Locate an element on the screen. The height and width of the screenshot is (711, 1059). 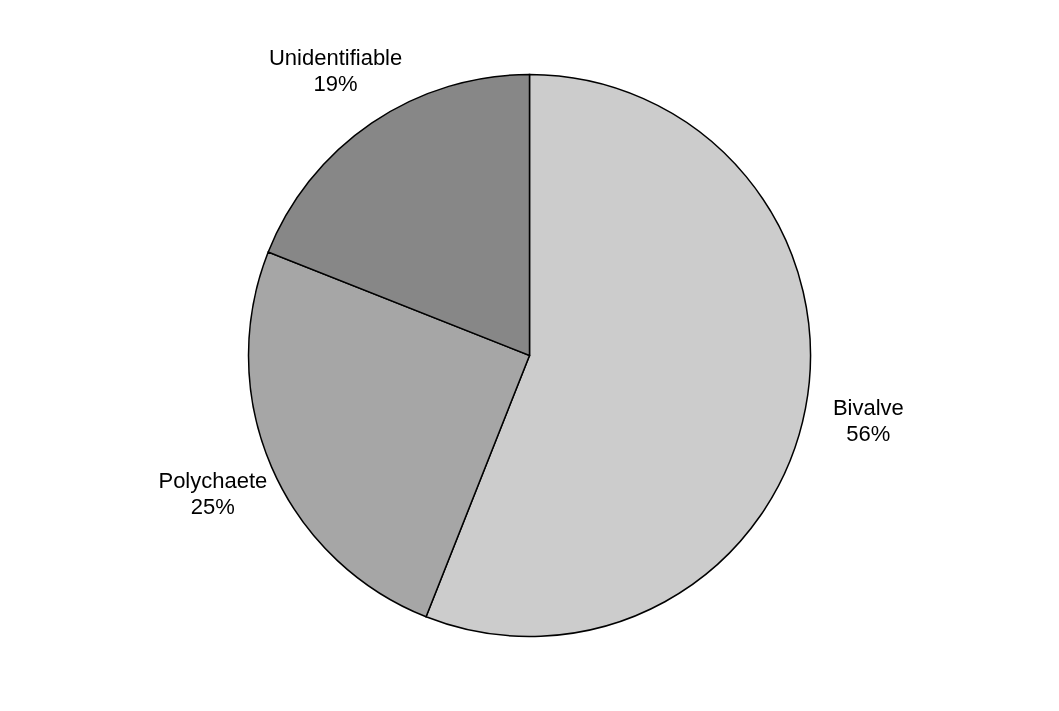
data-label: 19% is located at coordinates (335, 84).